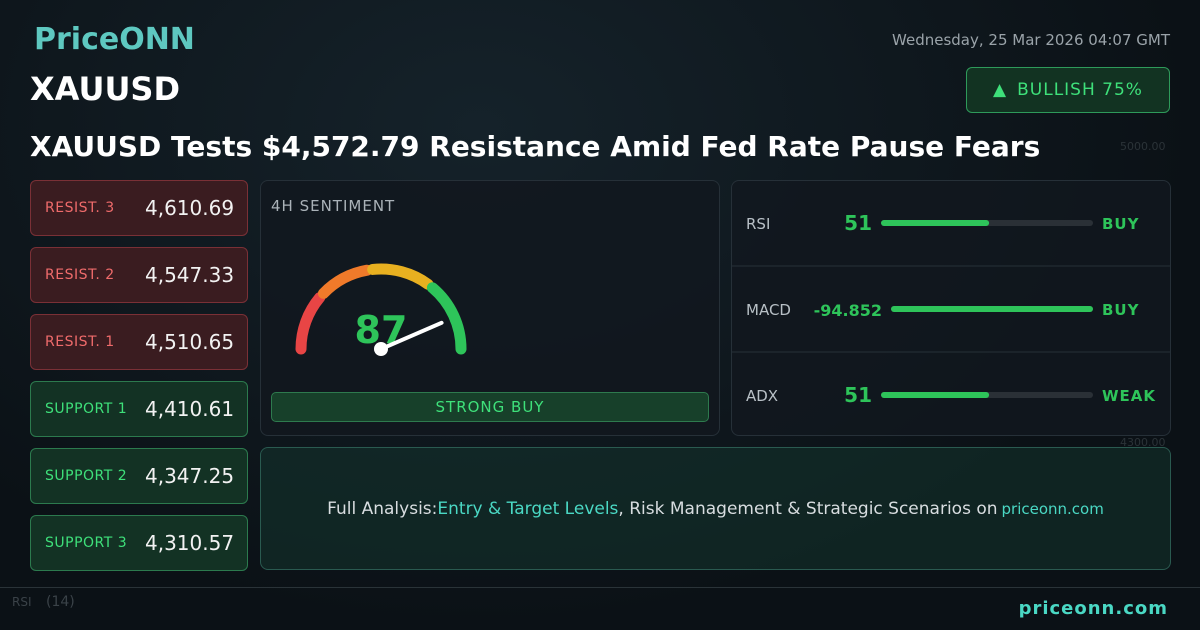 The width and height of the screenshot is (1200, 630). I want to click on footer-site: priceonn.com, so click(1093, 608).